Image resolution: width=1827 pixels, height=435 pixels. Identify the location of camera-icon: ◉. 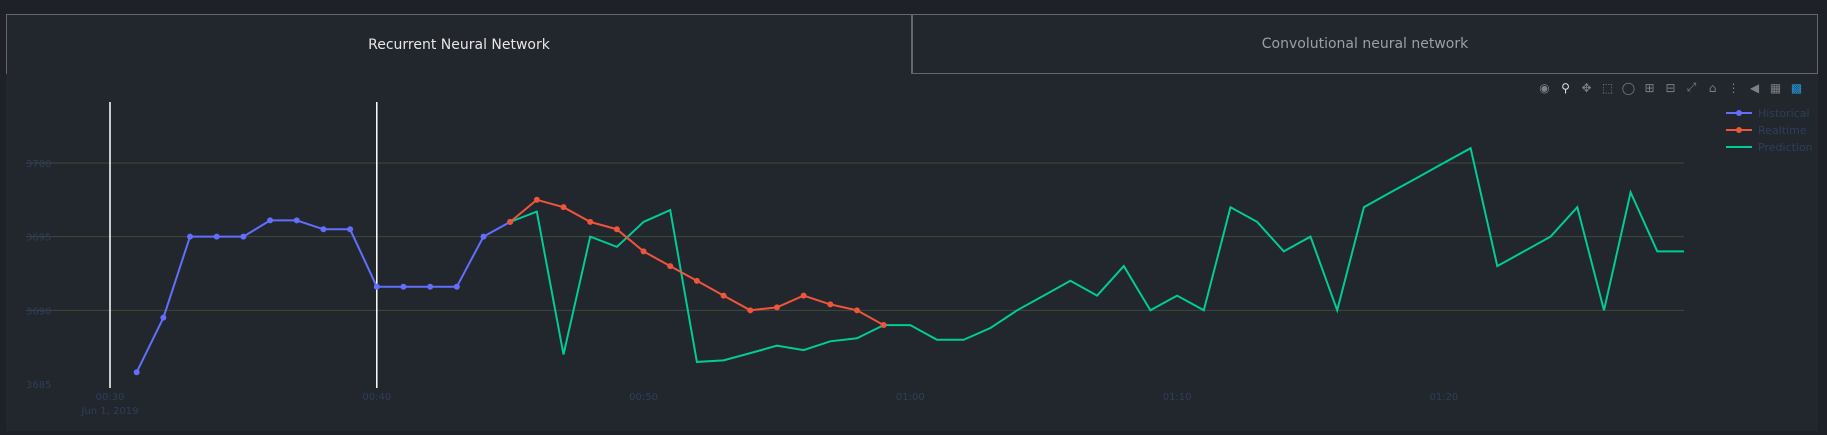
(1544, 87).